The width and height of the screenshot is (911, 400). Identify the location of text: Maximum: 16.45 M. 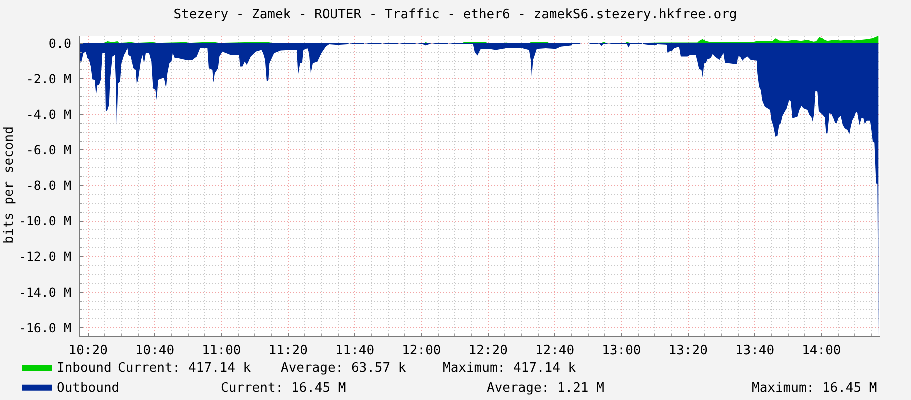
(815, 388).